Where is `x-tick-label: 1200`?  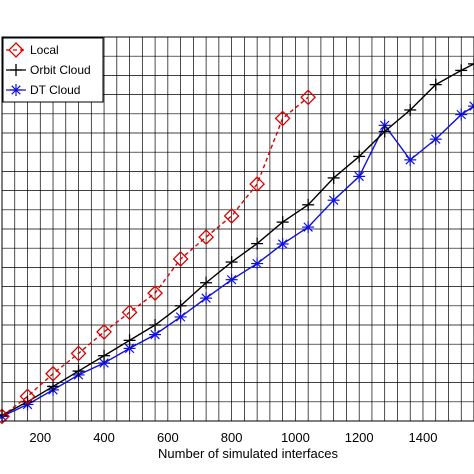 x-tick-label: 1200 is located at coordinates (359, 437).